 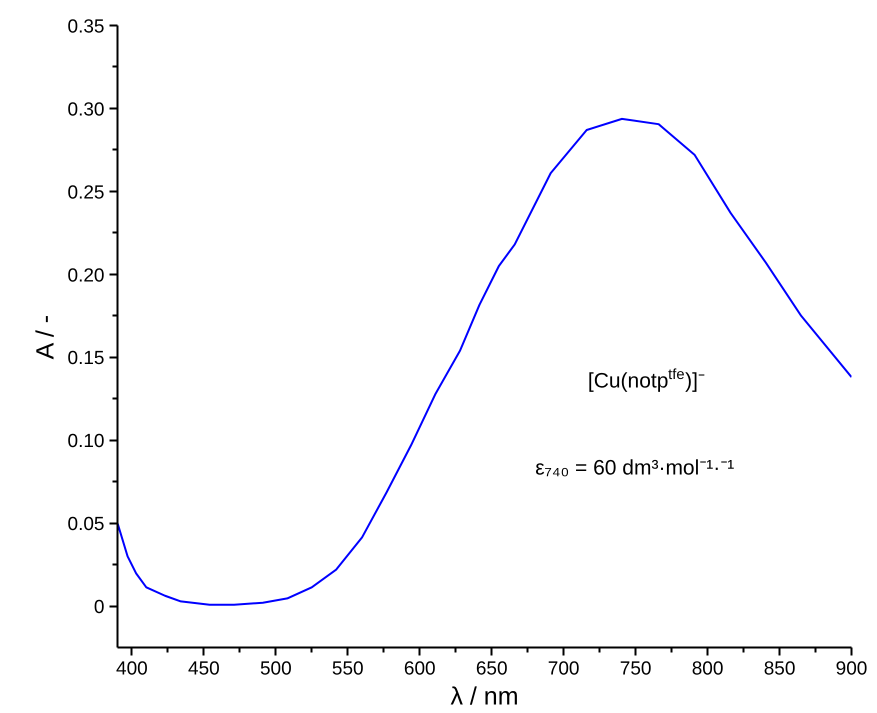 I want to click on x-tick-label: 850, so click(x=780, y=669).